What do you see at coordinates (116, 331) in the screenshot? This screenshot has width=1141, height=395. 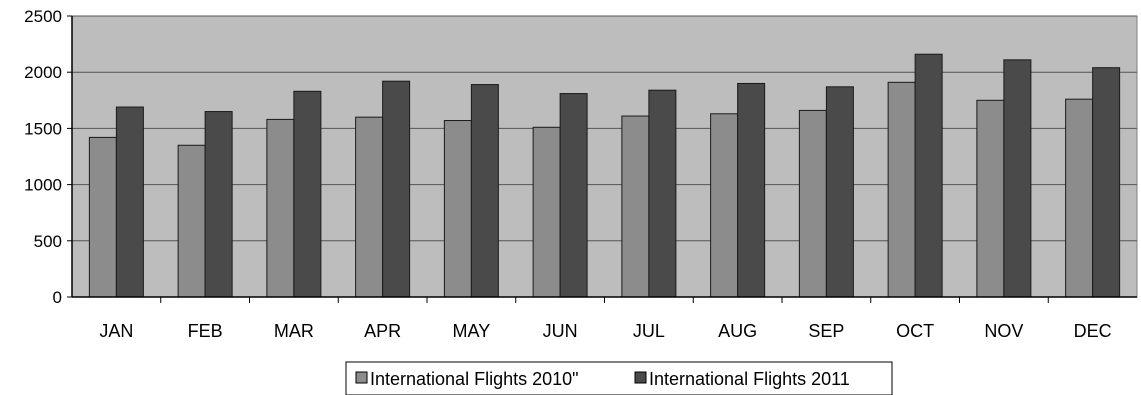 I see `x-tick-label: JAN` at bounding box center [116, 331].